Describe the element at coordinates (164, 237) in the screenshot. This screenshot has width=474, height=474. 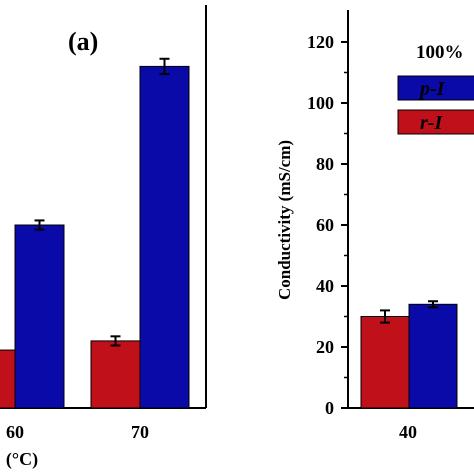
I see `bar-70-s1` at that location.